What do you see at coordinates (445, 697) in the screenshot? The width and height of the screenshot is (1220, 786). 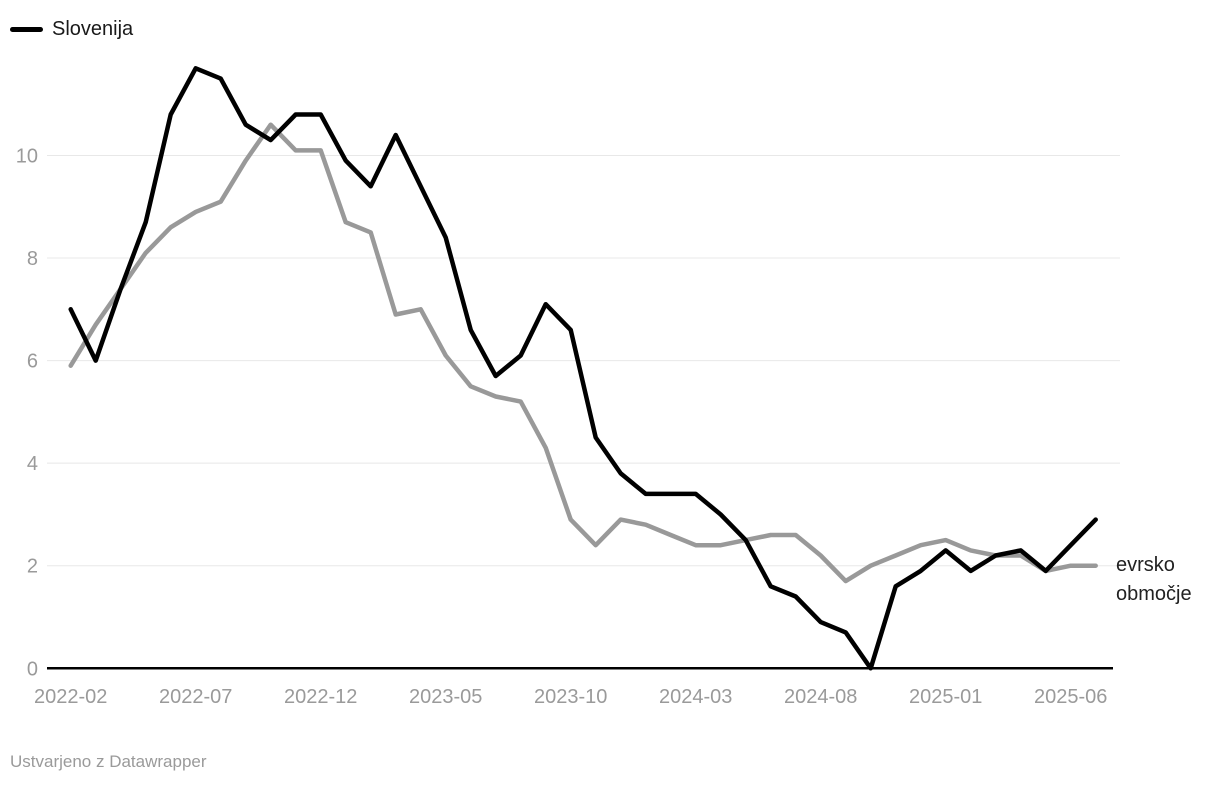 I see `x-axis-label-2023-05: 2023-05` at bounding box center [445, 697].